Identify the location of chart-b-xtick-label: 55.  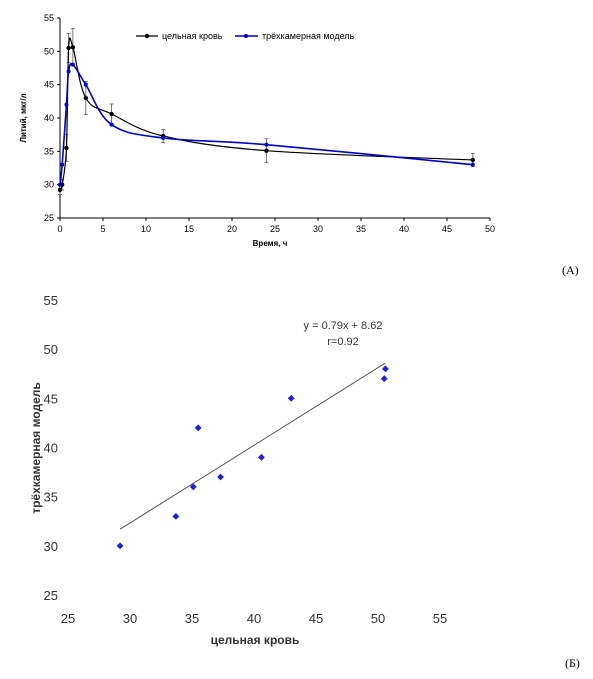
(440, 618).